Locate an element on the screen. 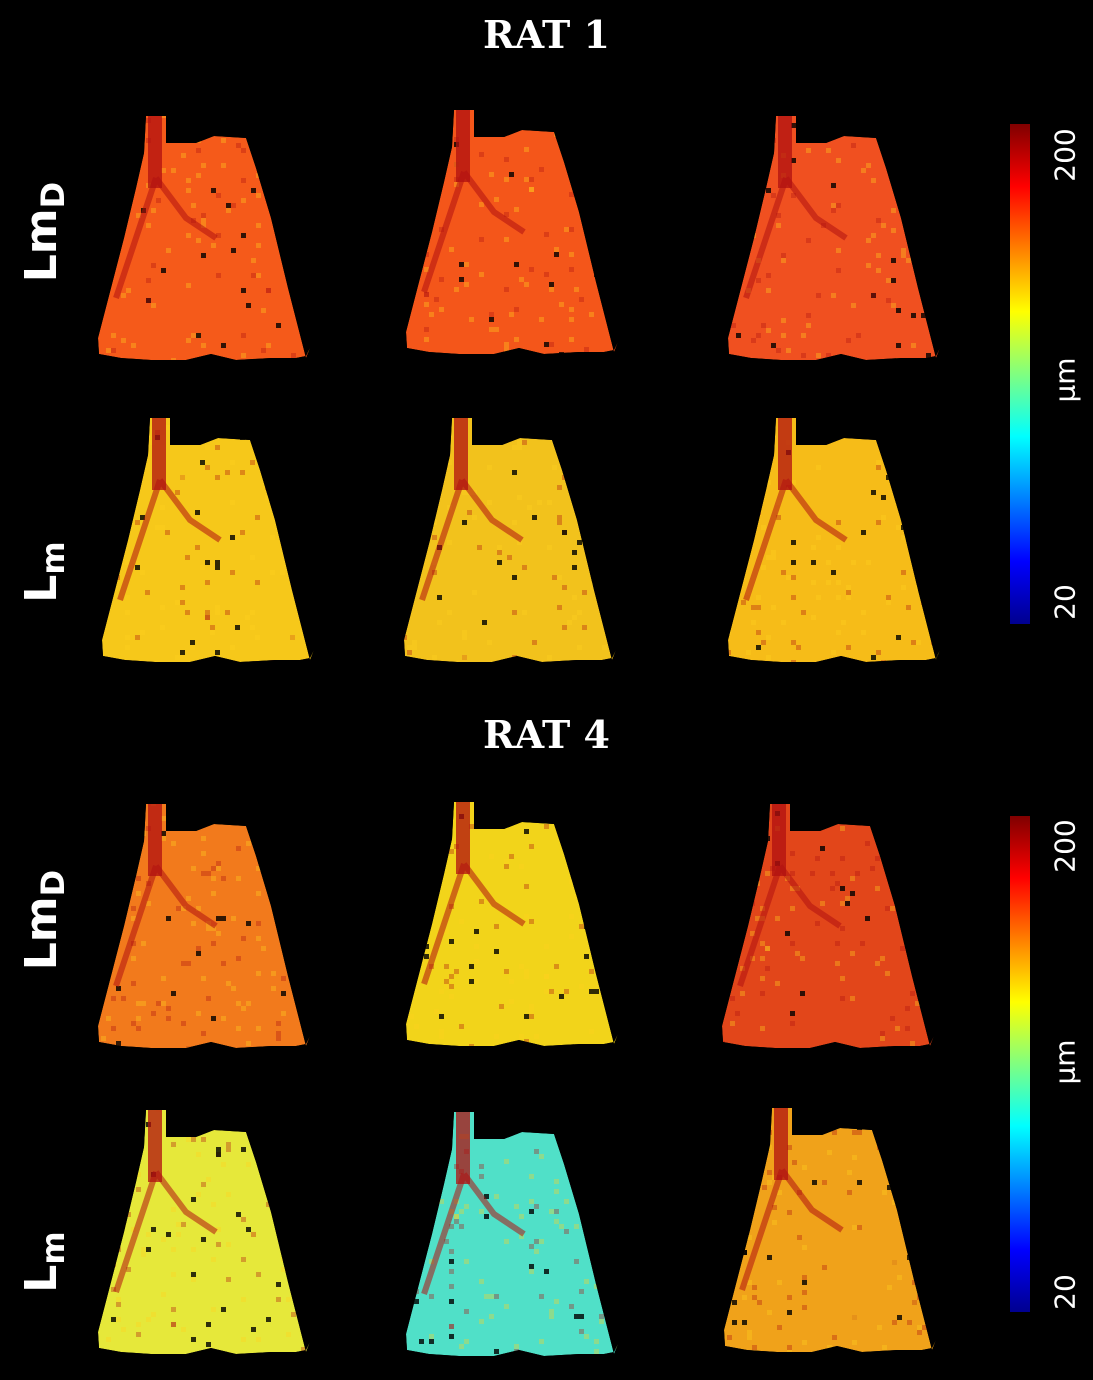  lung-map-lmd-rat4-c is located at coordinates (828, 926).